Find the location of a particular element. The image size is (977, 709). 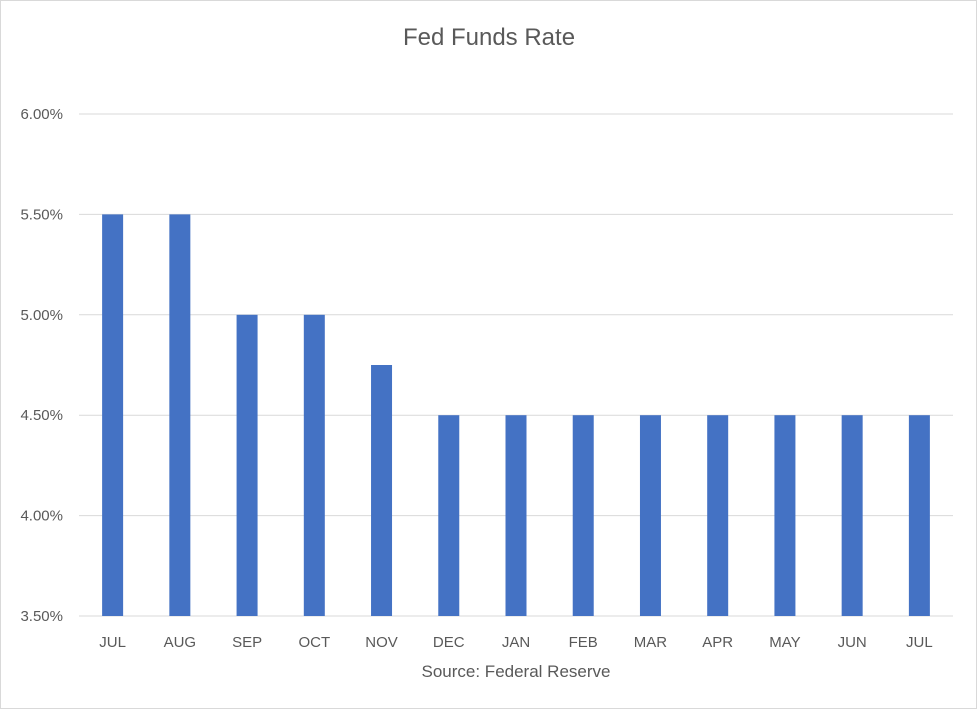

x-axis-tick-labels: JUL AUG SEP OCT NOV DEC JAN FEB MAR APR MAY JUN JUL is located at coordinates (515, 642).